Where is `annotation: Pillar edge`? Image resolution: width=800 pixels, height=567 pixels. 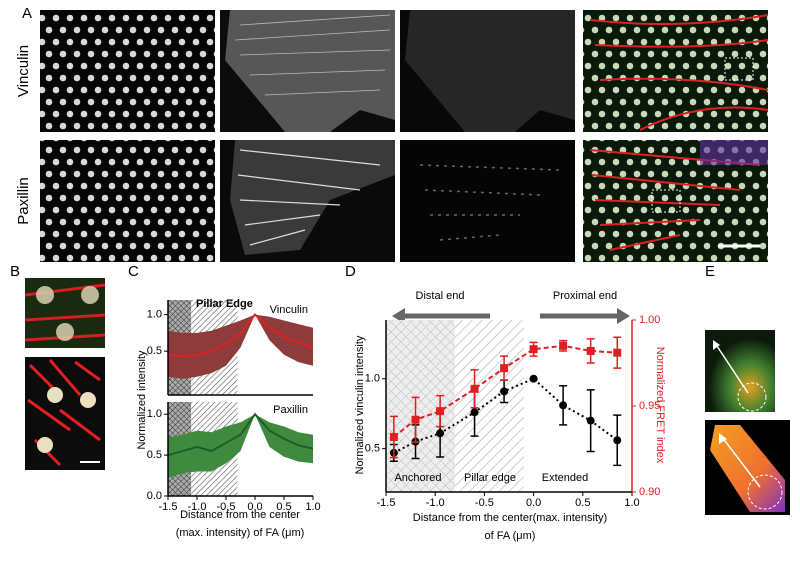
annotation: Pillar edge is located at coordinates (490, 478).